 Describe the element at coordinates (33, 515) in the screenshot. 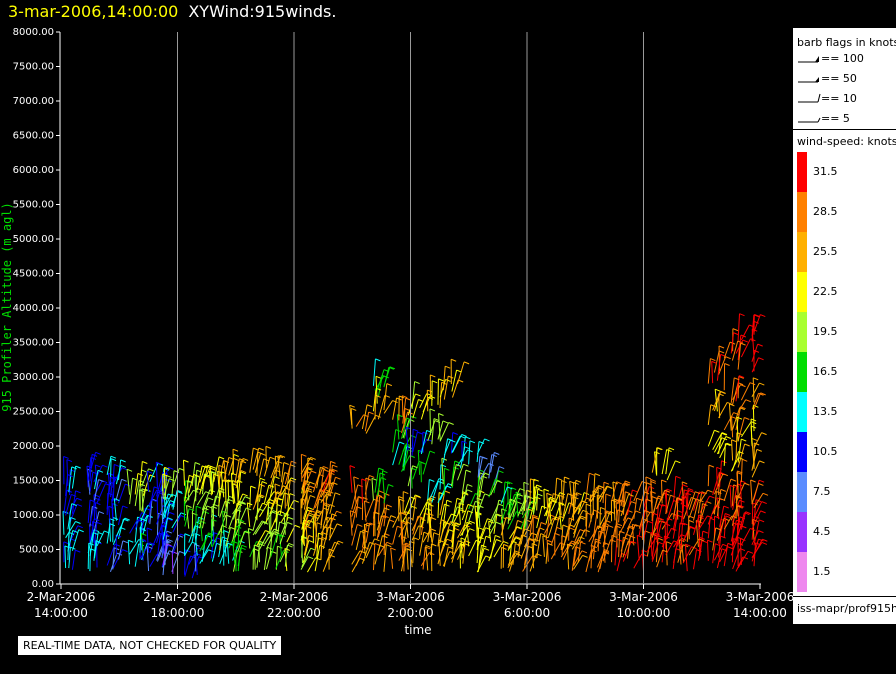

I see `y-tick-label: 1000.00` at that location.